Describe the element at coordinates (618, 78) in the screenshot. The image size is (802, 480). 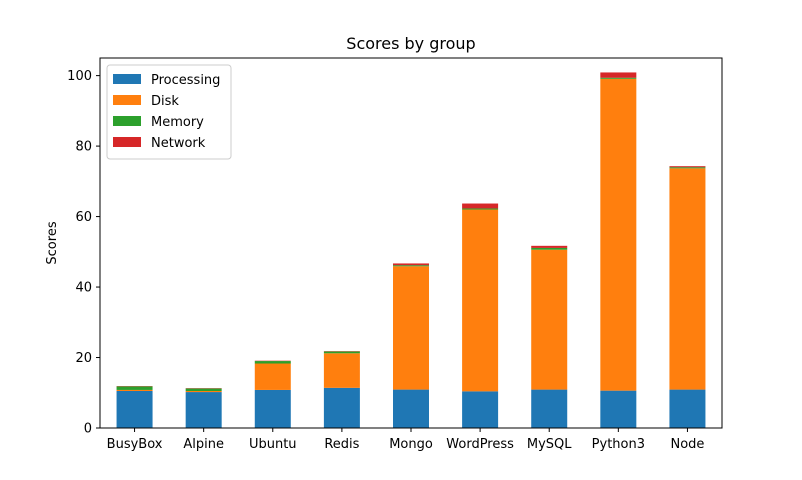
I see `bar-memory-python3` at that location.